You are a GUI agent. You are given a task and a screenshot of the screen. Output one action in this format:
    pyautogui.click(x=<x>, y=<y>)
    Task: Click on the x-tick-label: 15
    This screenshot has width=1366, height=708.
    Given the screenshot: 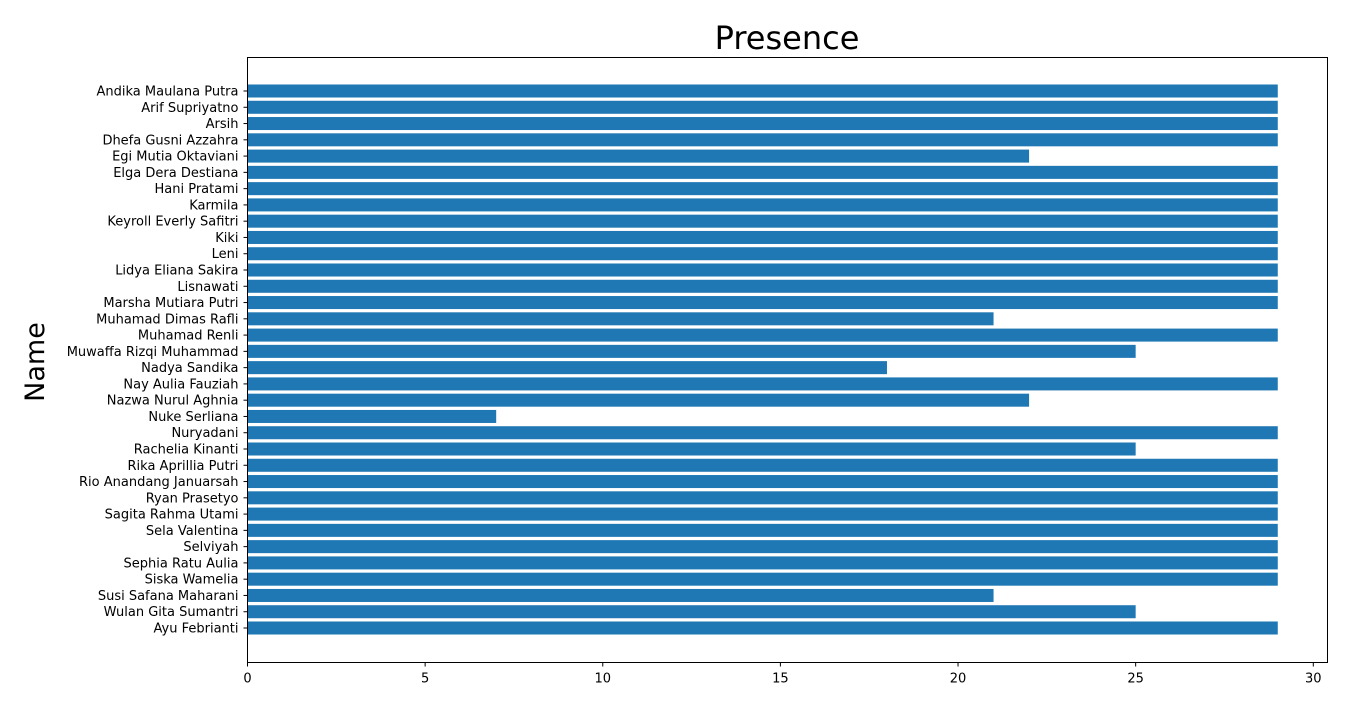 What is the action you would take?
    pyautogui.click(x=780, y=679)
    